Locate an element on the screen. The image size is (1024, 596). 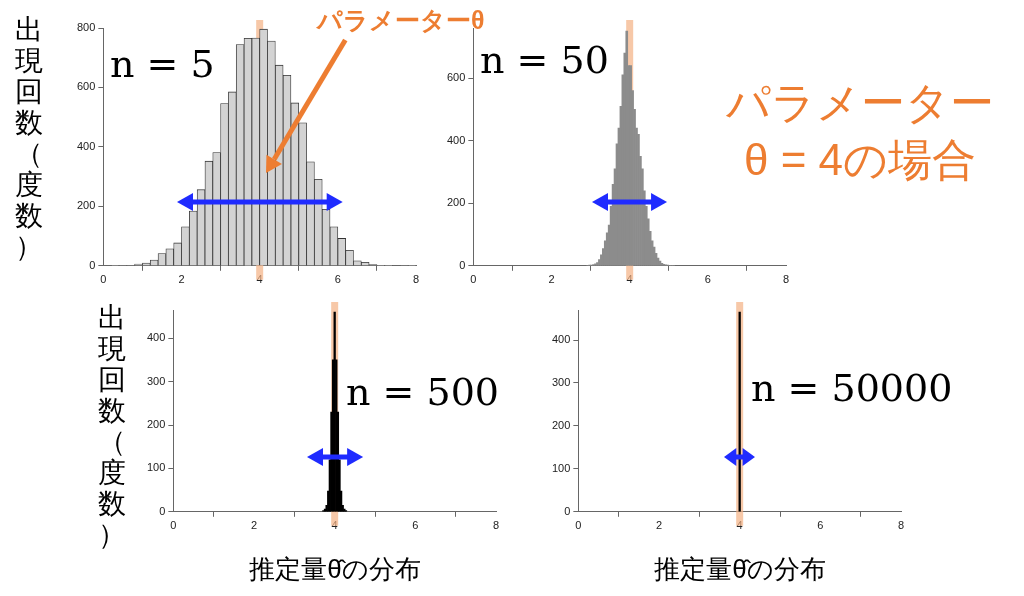
annotation: パラメーターθ is located at coordinates (401, 20).